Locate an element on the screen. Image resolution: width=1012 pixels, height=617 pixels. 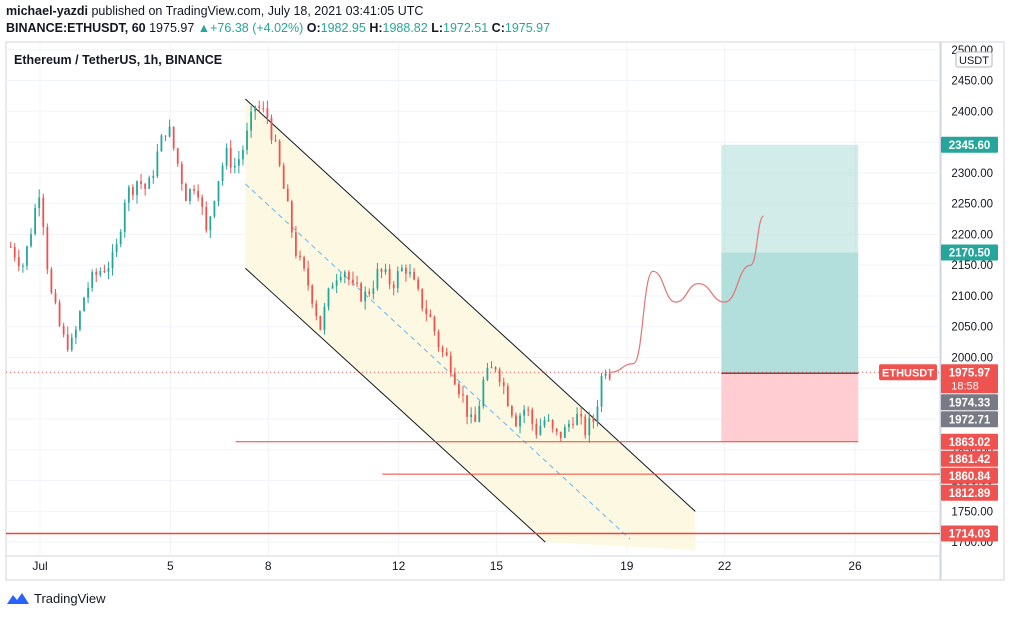
close-value: 1975.97 is located at coordinates (527, 28).